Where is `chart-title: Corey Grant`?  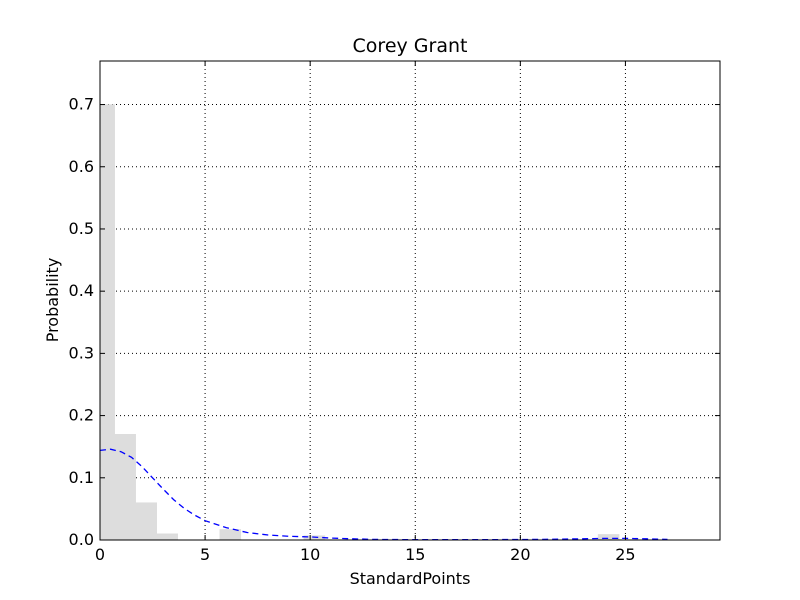 chart-title: Corey Grant is located at coordinates (410, 46).